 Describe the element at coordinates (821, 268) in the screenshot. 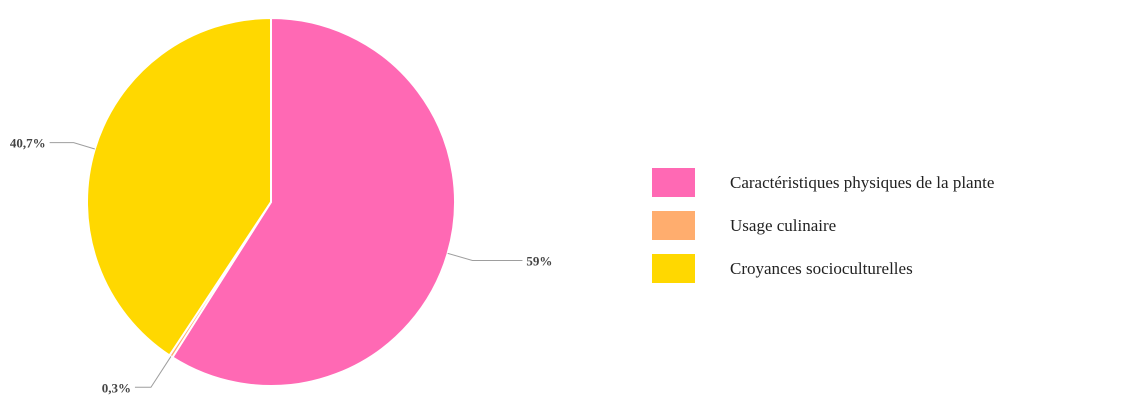

I see `legend-label-croyances-socioculturelles: Croyances socioculturelles` at that location.